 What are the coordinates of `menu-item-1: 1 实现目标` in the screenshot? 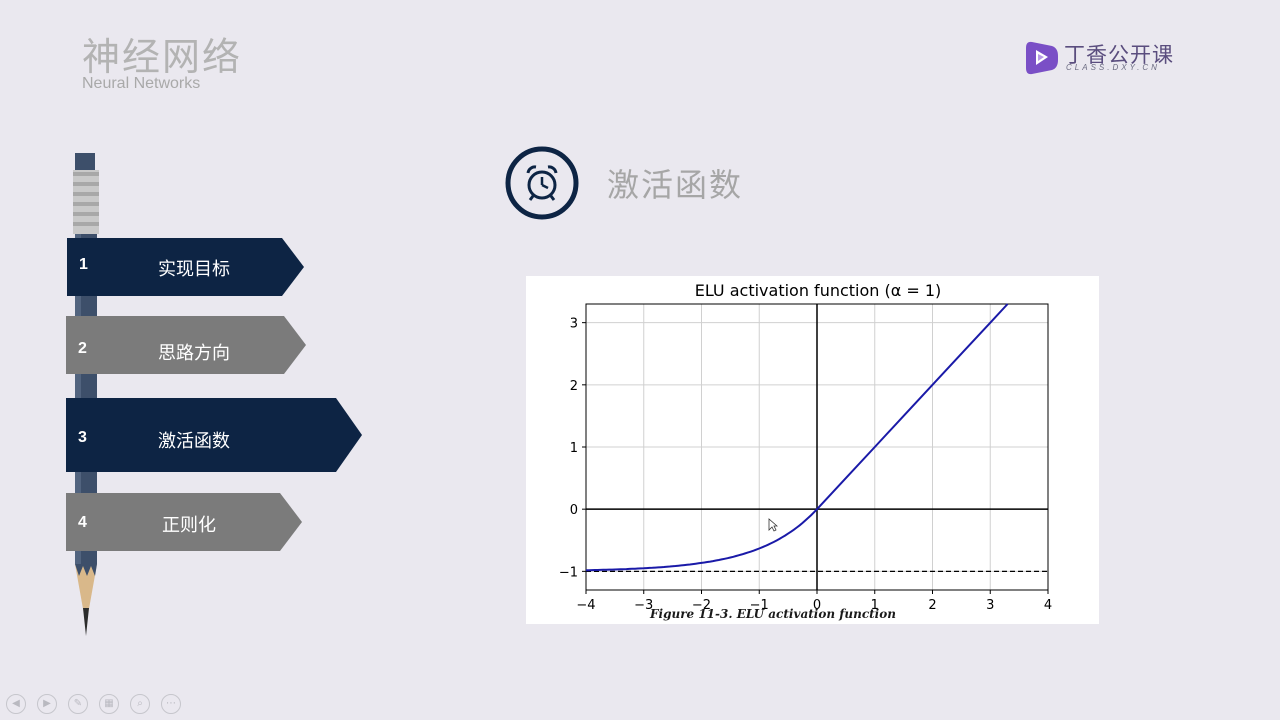 It's located at (187, 268).